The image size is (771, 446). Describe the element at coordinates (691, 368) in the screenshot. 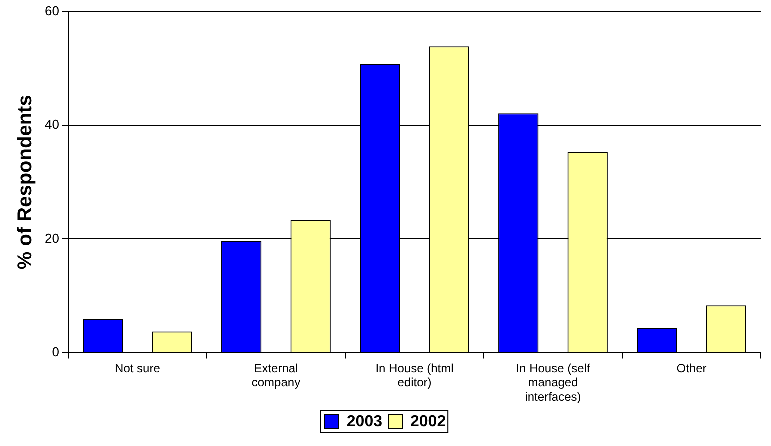

I see `x-tick-label: Other` at that location.